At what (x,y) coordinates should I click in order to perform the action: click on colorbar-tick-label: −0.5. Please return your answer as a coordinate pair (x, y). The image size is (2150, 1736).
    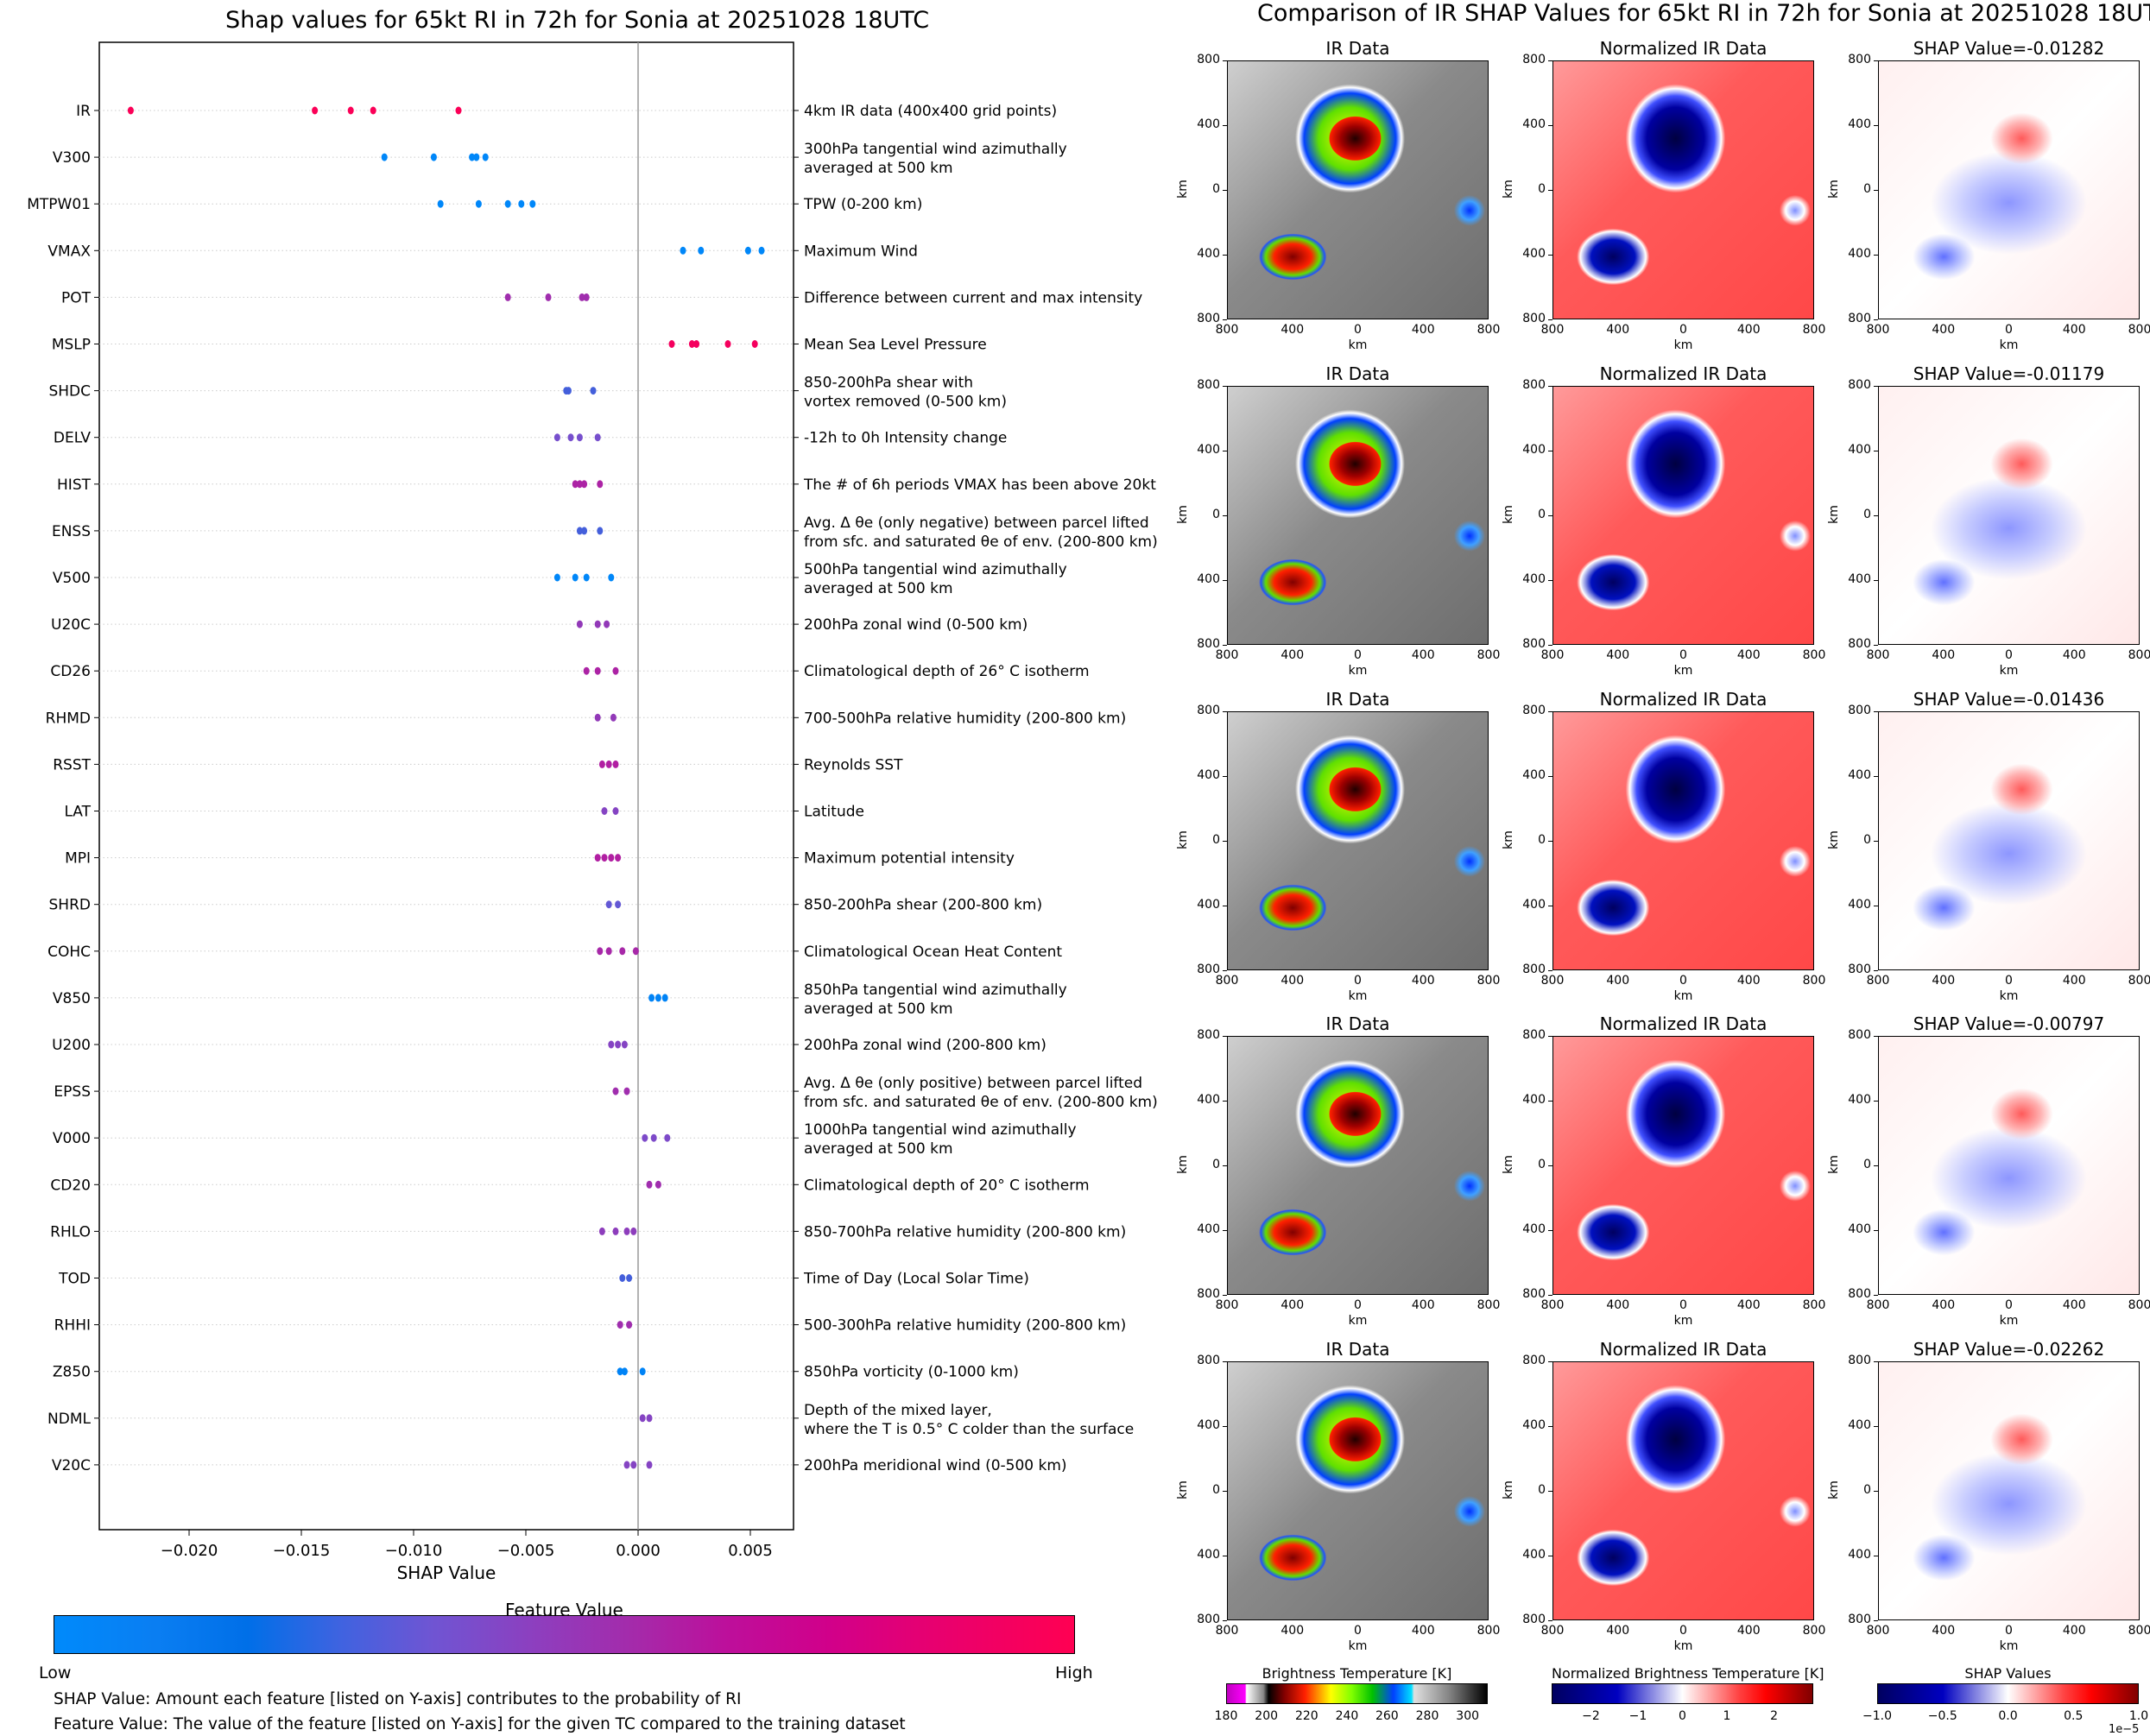
    Looking at the image, I should click on (1942, 1716).